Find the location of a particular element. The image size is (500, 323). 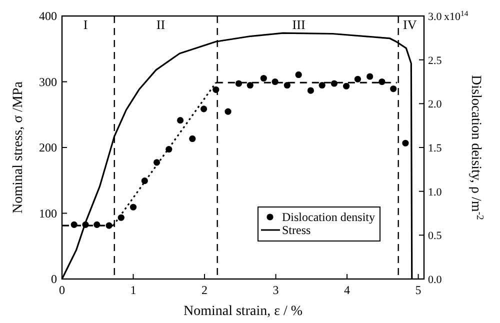

x-axis-title: Nominal strain, ε / % is located at coordinates (243, 311).